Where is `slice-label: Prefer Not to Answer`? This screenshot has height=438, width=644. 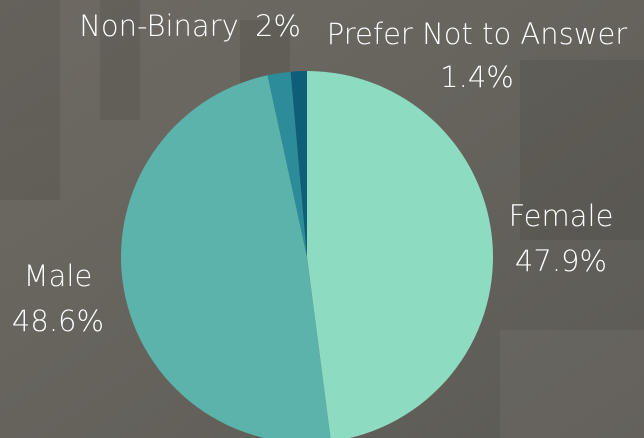 slice-label: Prefer Not to Answer is located at coordinates (477, 34).